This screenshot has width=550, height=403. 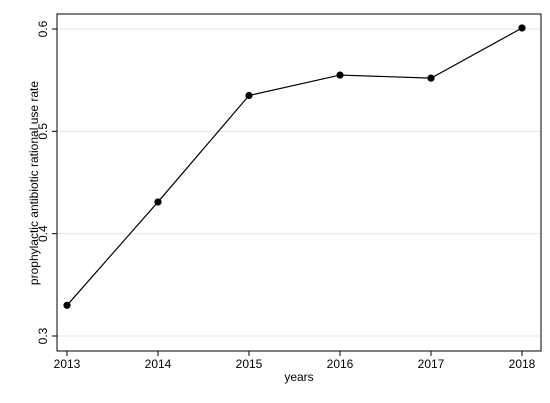 What do you see at coordinates (158, 364) in the screenshot?
I see `x-tick-label: 2014` at bounding box center [158, 364].